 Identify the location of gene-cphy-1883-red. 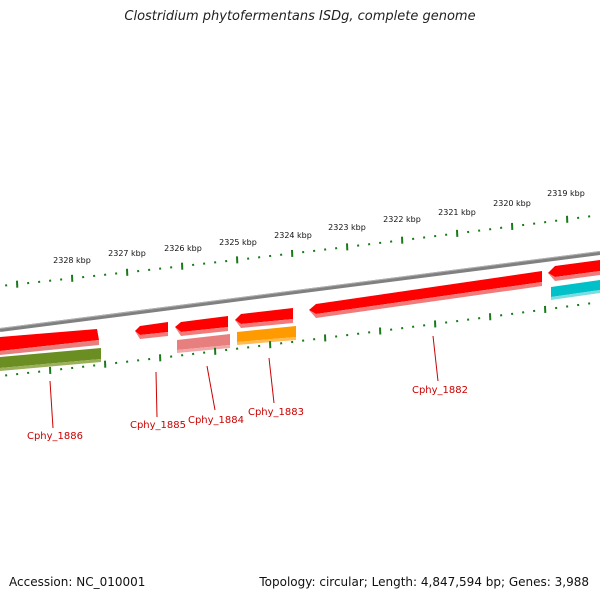
(264, 318).